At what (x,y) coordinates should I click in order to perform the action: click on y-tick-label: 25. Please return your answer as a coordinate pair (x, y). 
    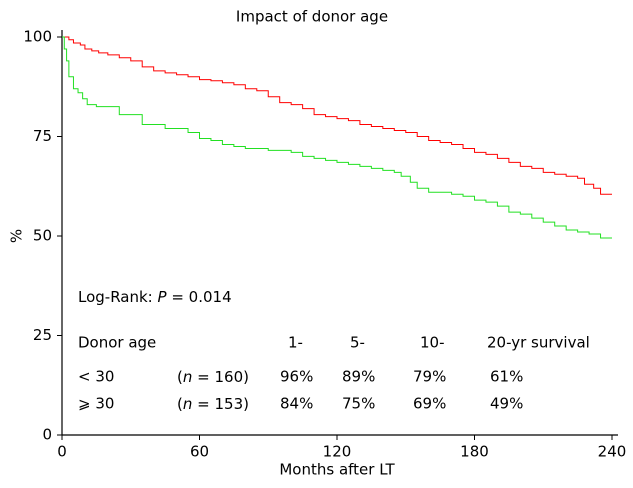
    Looking at the image, I should click on (42, 335).